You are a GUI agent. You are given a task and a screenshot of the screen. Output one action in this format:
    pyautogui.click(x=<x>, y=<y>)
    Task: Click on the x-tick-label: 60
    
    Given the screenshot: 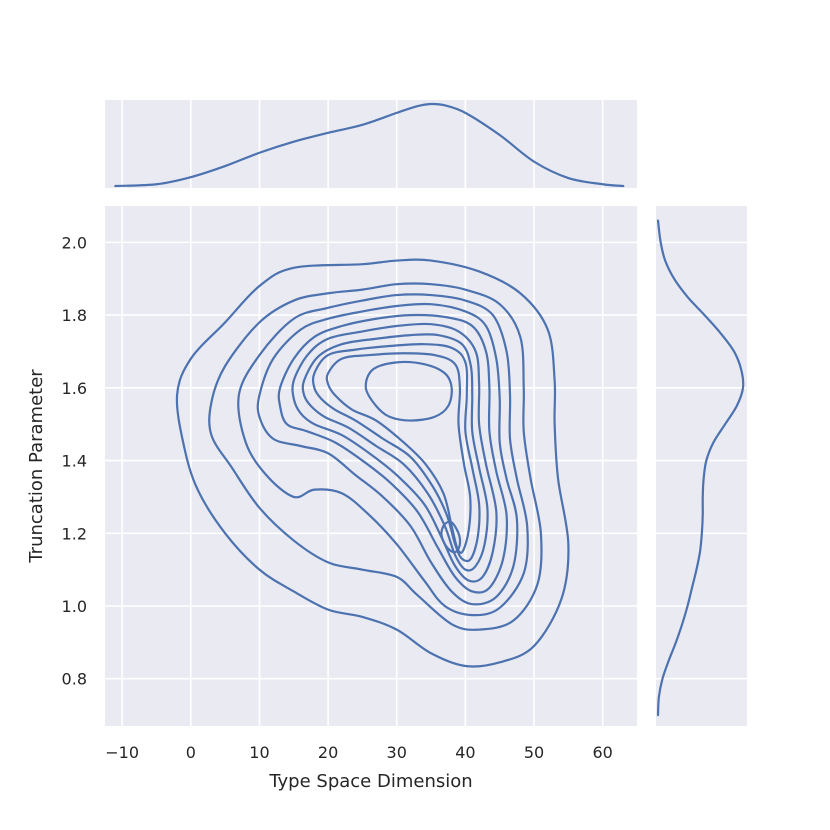 What is the action you would take?
    pyautogui.click(x=602, y=752)
    